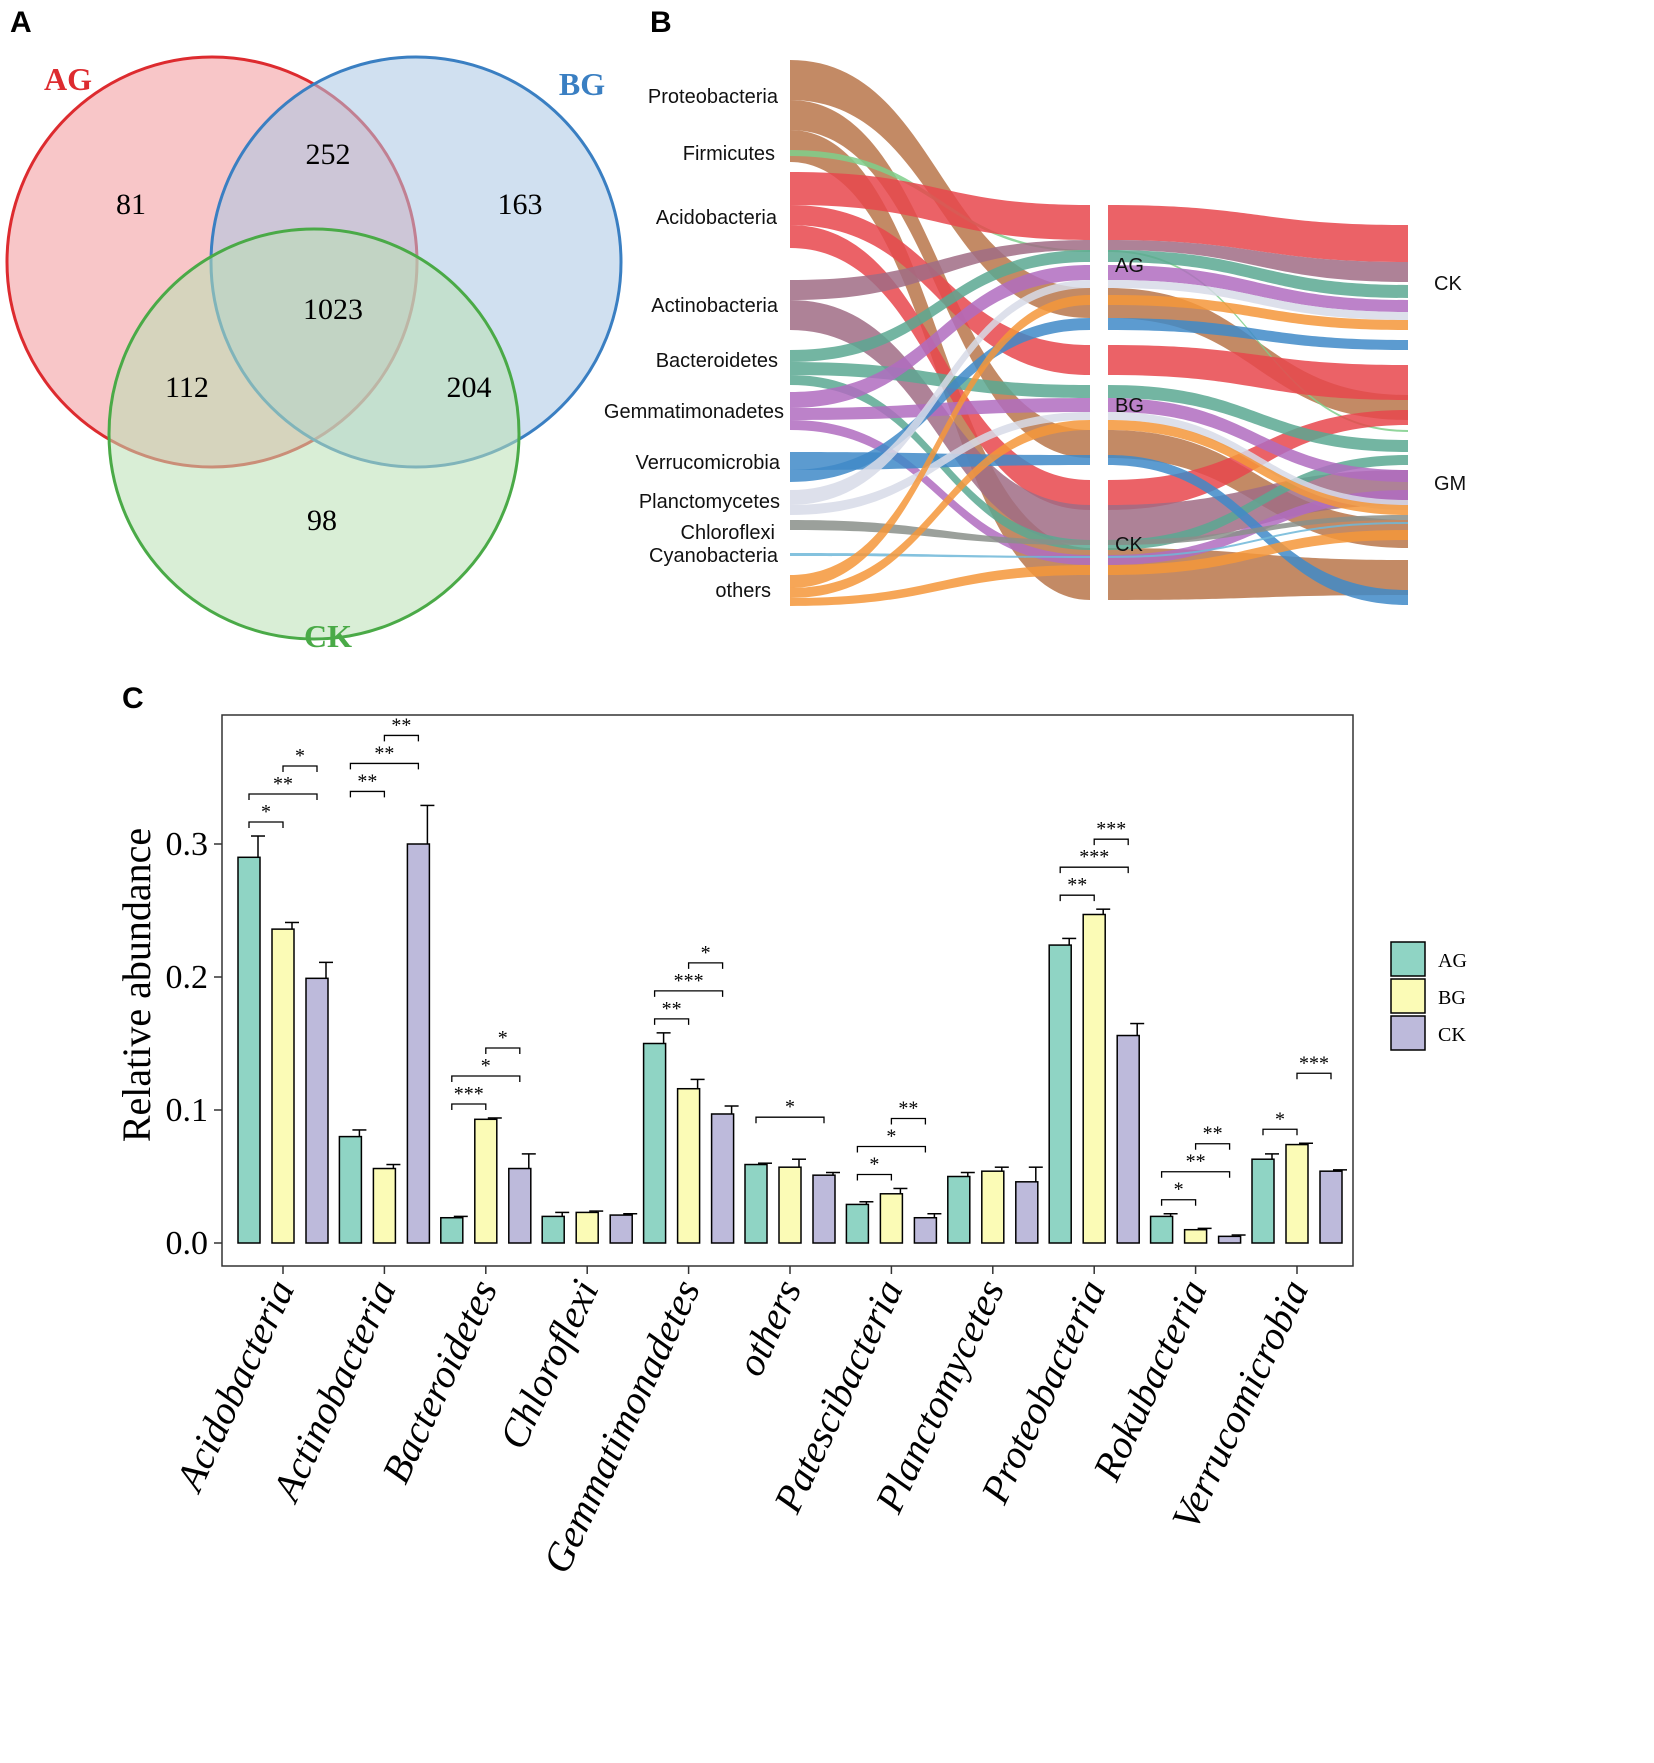 The height and width of the screenshot is (1763, 1654). Describe the element at coordinates (322, 520) in the screenshot. I see `venn-count-ck-only: 98` at that location.